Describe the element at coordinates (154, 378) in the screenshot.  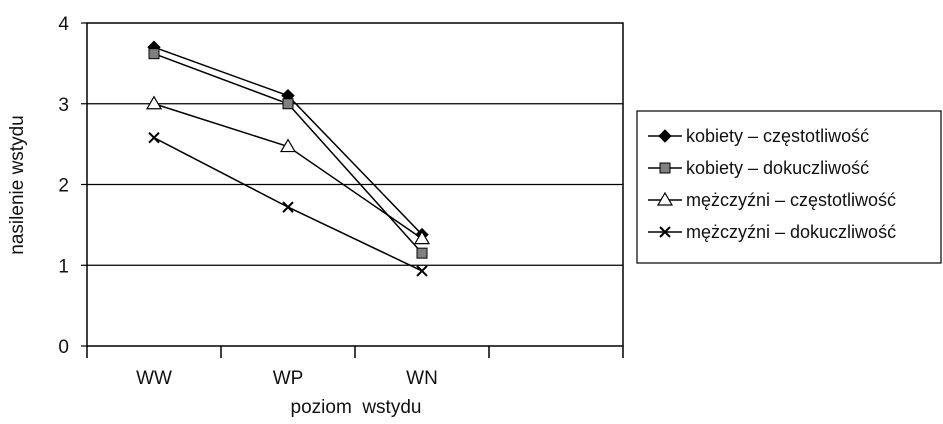
I see `x-tick-label: WW` at that location.